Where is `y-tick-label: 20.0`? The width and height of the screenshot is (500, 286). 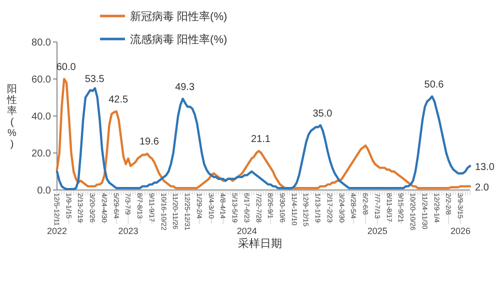 y-tick-label: 20.0 is located at coordinates (42, 154).